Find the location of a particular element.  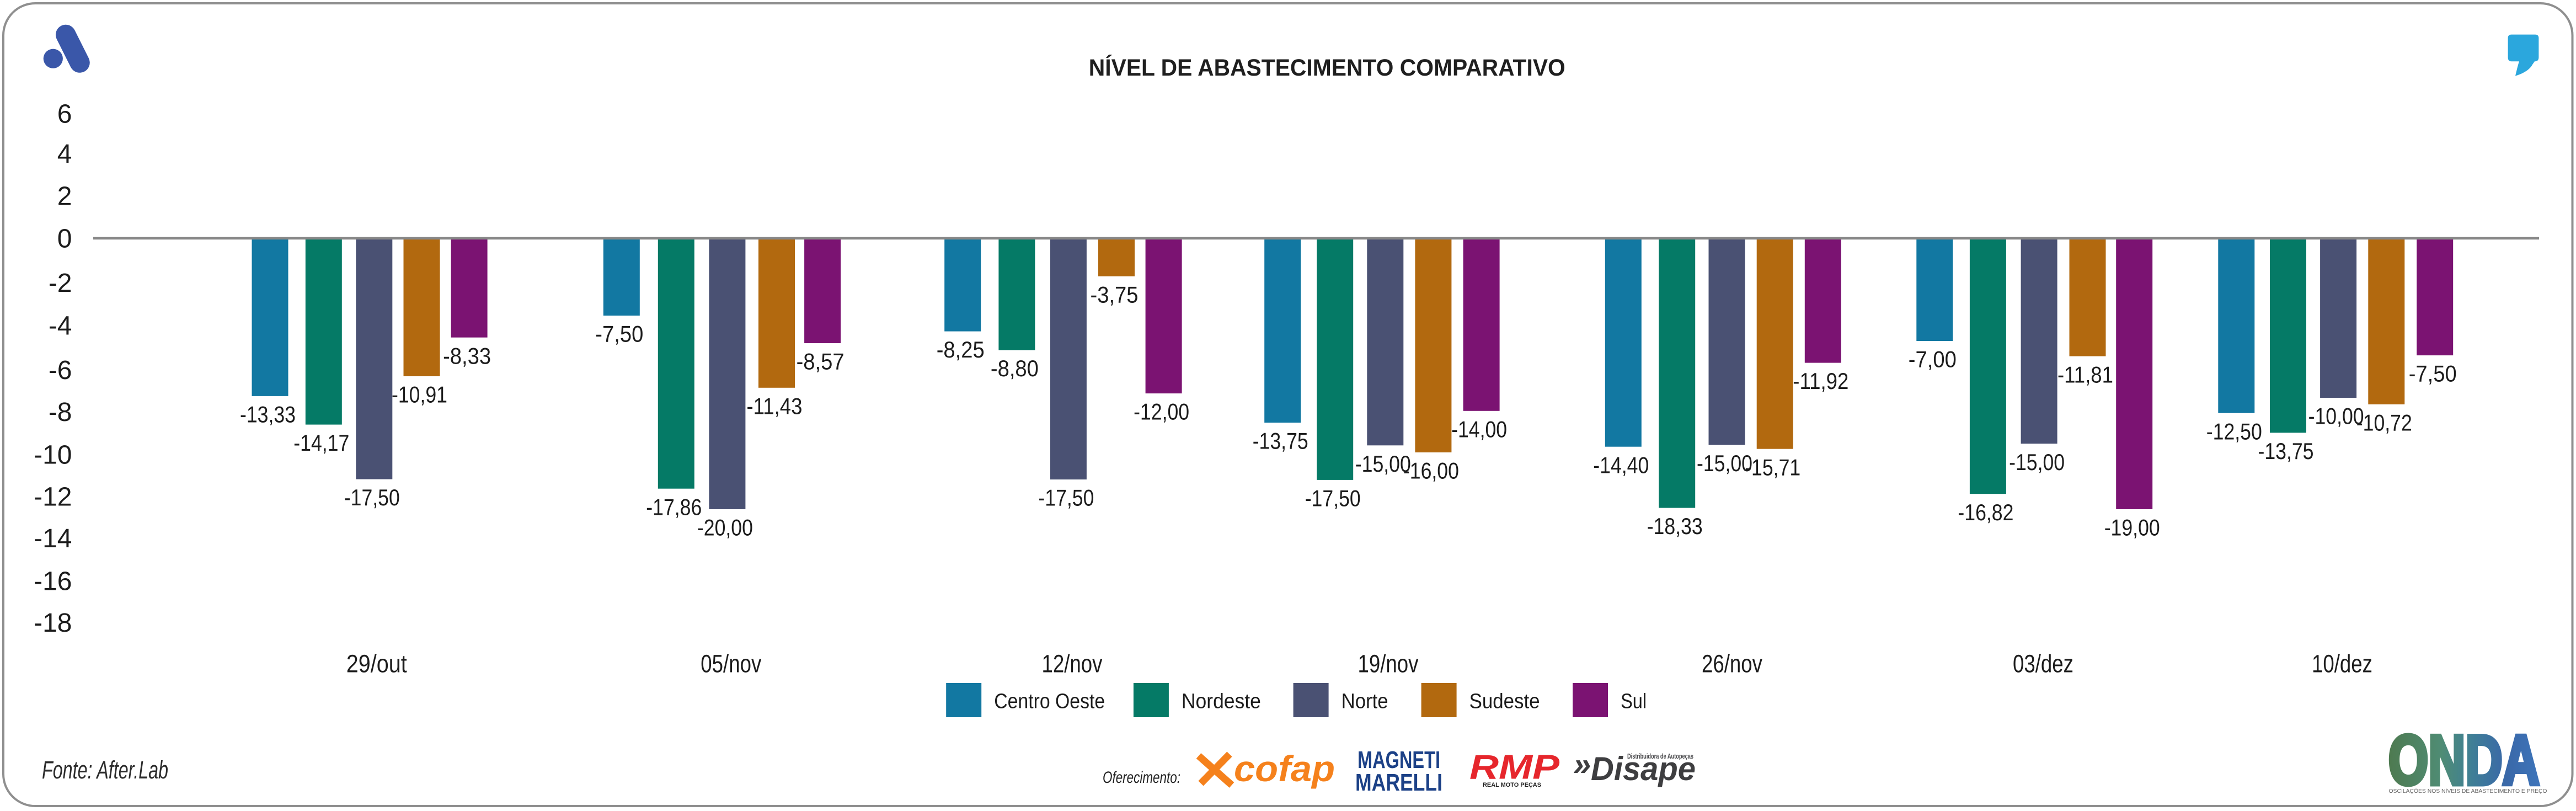

svg-text: -16,82 is located at coordinates (1985, 512).